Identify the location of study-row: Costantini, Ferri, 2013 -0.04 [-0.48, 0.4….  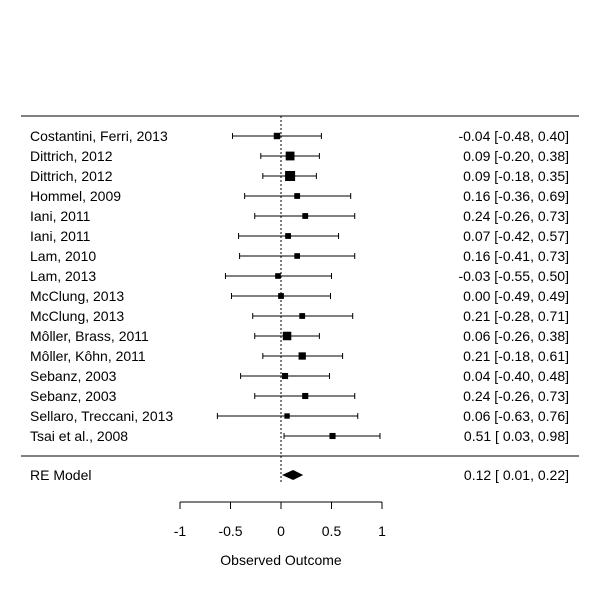
(299, 136).